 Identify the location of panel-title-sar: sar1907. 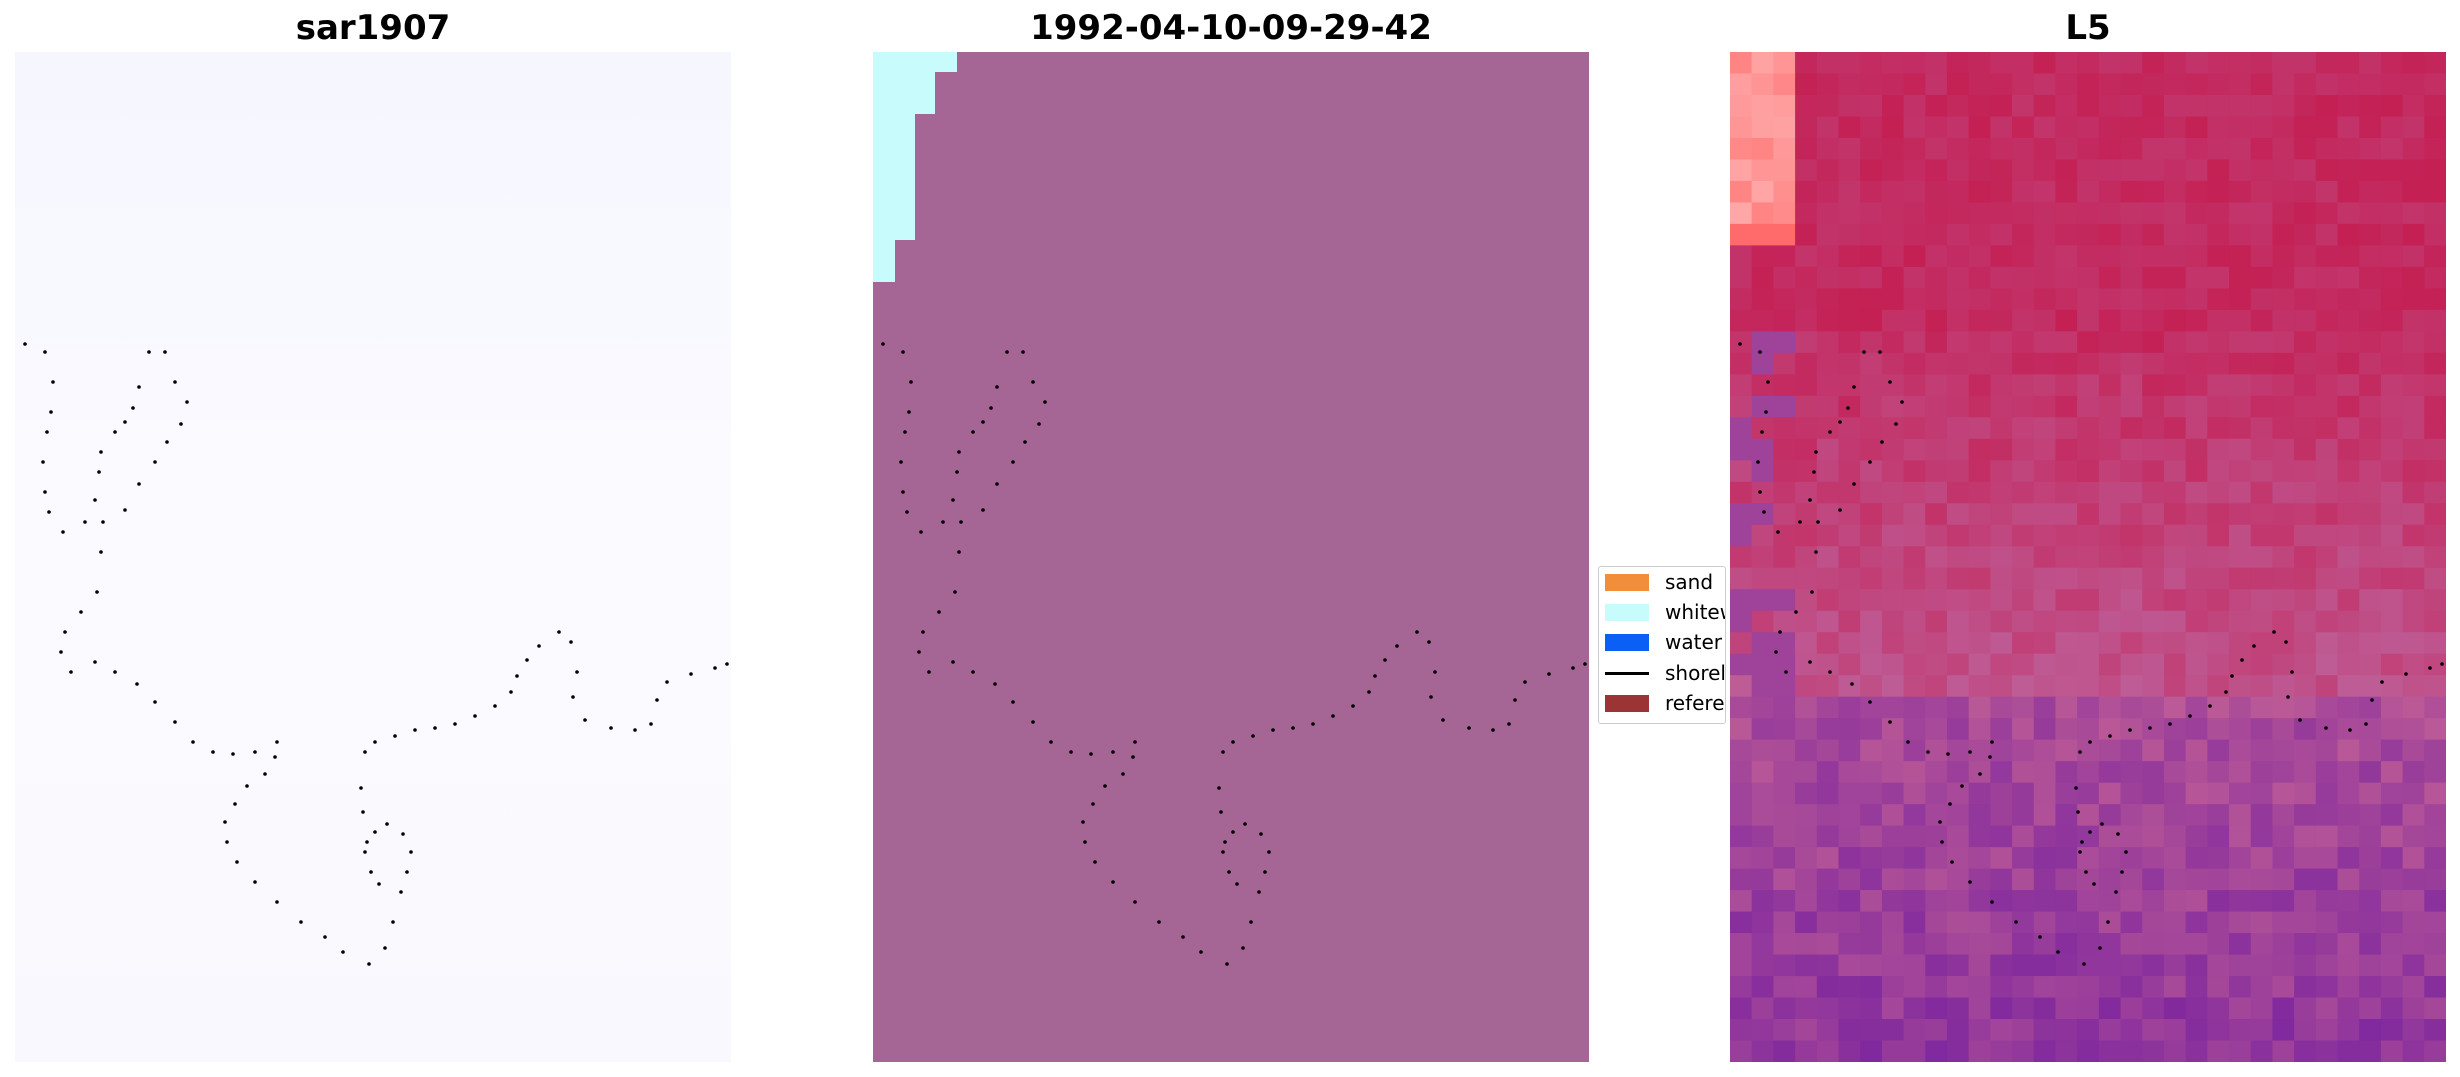
(373, 28).